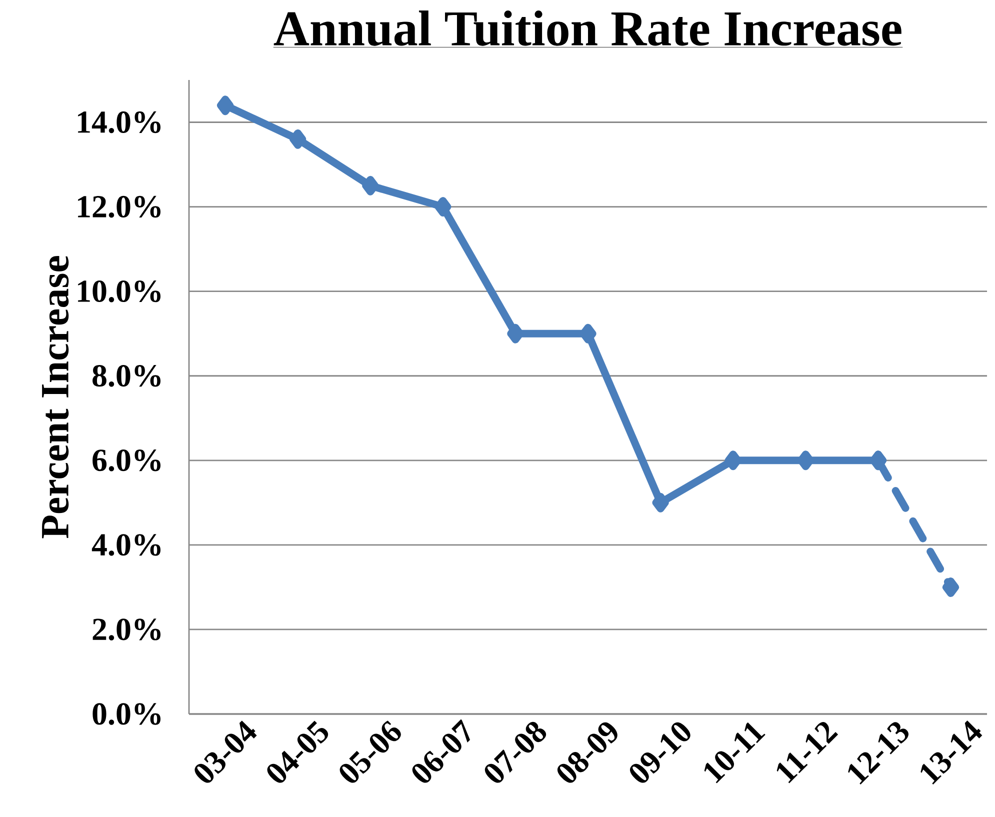  What do you see at coordinates (119, 122) in the screenshot?
I see `y-tick-label: 14.0%` at bounding box center [119, 122].